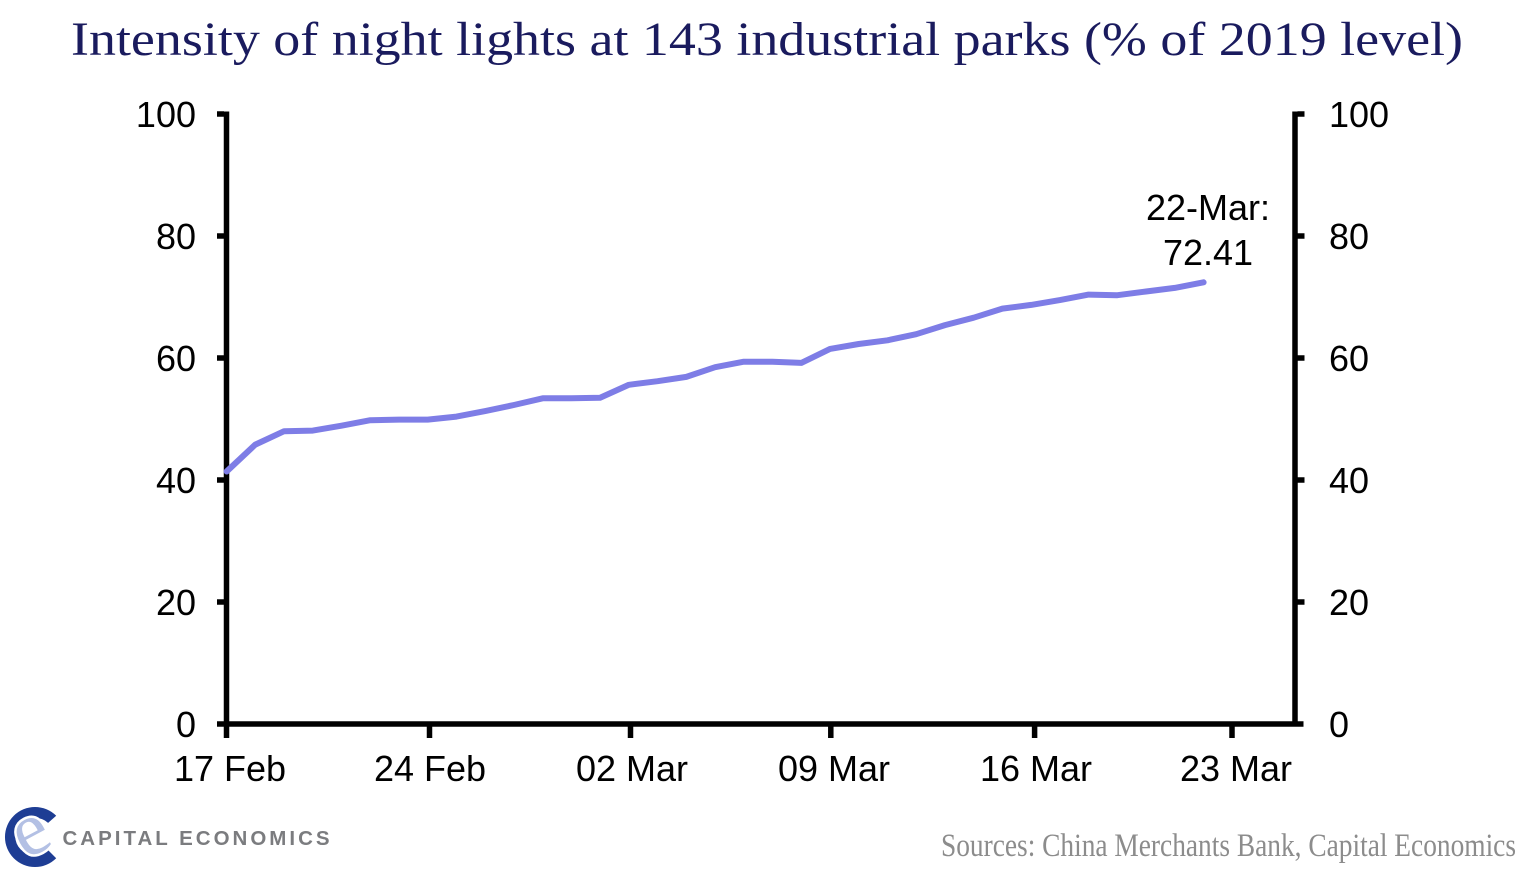 This screenshot has height=874, width=1535. What do you see at coordinates (1036, 768) in the screenshot?
I see `svg-text: 16 Mar` at bounding box center [1036, 768].